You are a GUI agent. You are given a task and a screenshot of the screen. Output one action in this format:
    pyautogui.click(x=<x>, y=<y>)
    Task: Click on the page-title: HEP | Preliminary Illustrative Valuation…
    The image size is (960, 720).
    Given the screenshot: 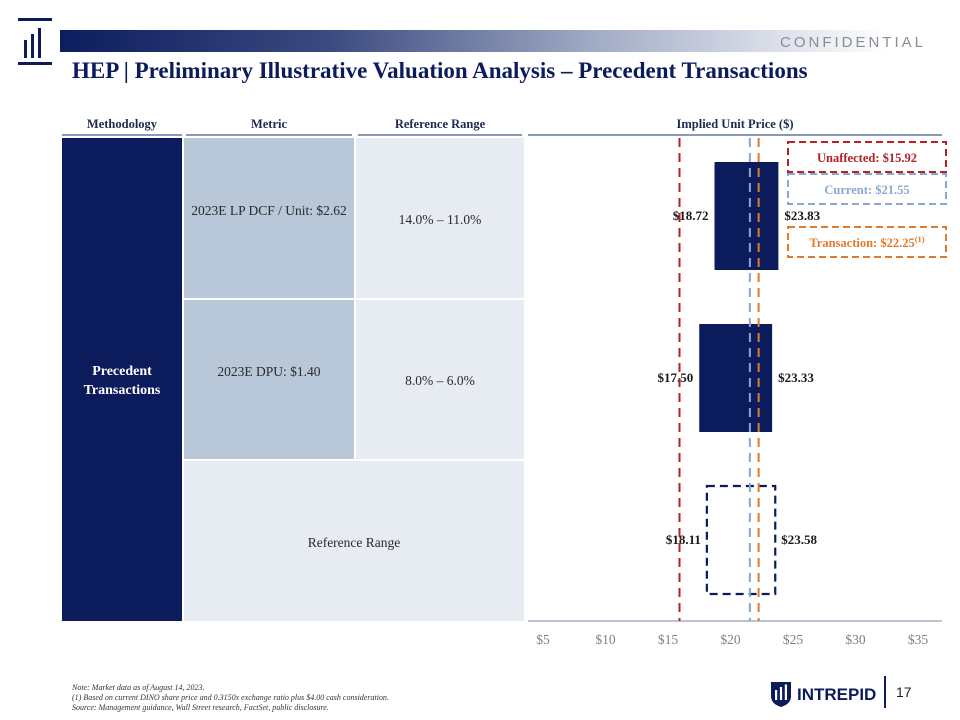 What is the action you would take?
    pyautogui.click(x=440, y=70)
    